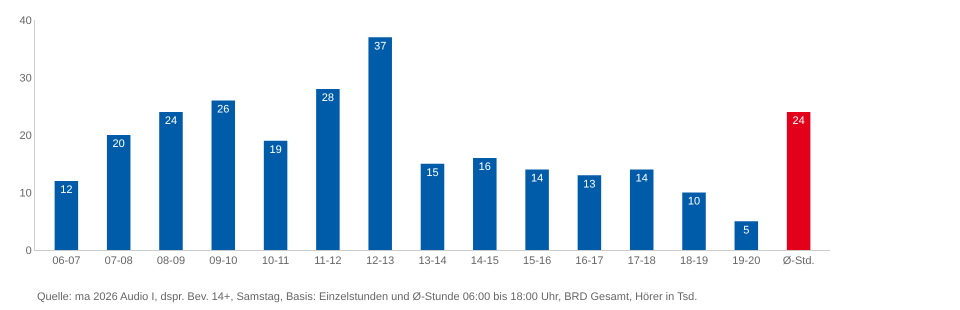 The width and height of the screenshot is (960, 310). I want to click on data-label: 13, so click(589, 184).